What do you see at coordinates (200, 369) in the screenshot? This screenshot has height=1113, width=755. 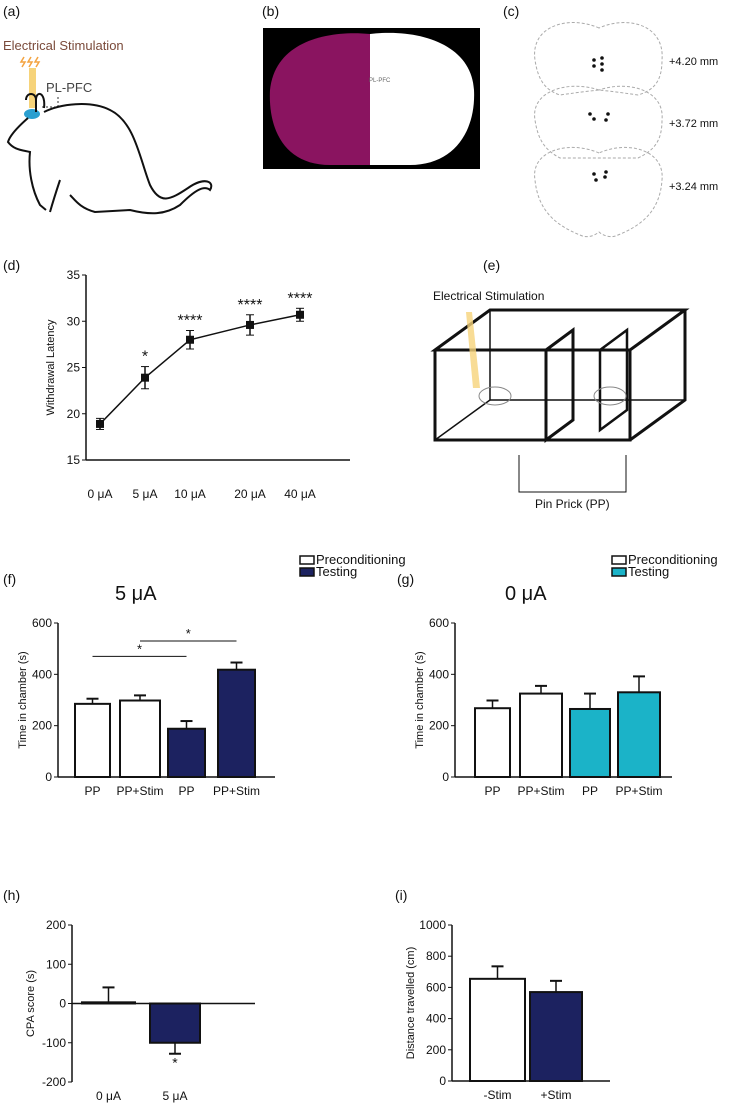 I see `series-line` at bounding box center [200, 369].